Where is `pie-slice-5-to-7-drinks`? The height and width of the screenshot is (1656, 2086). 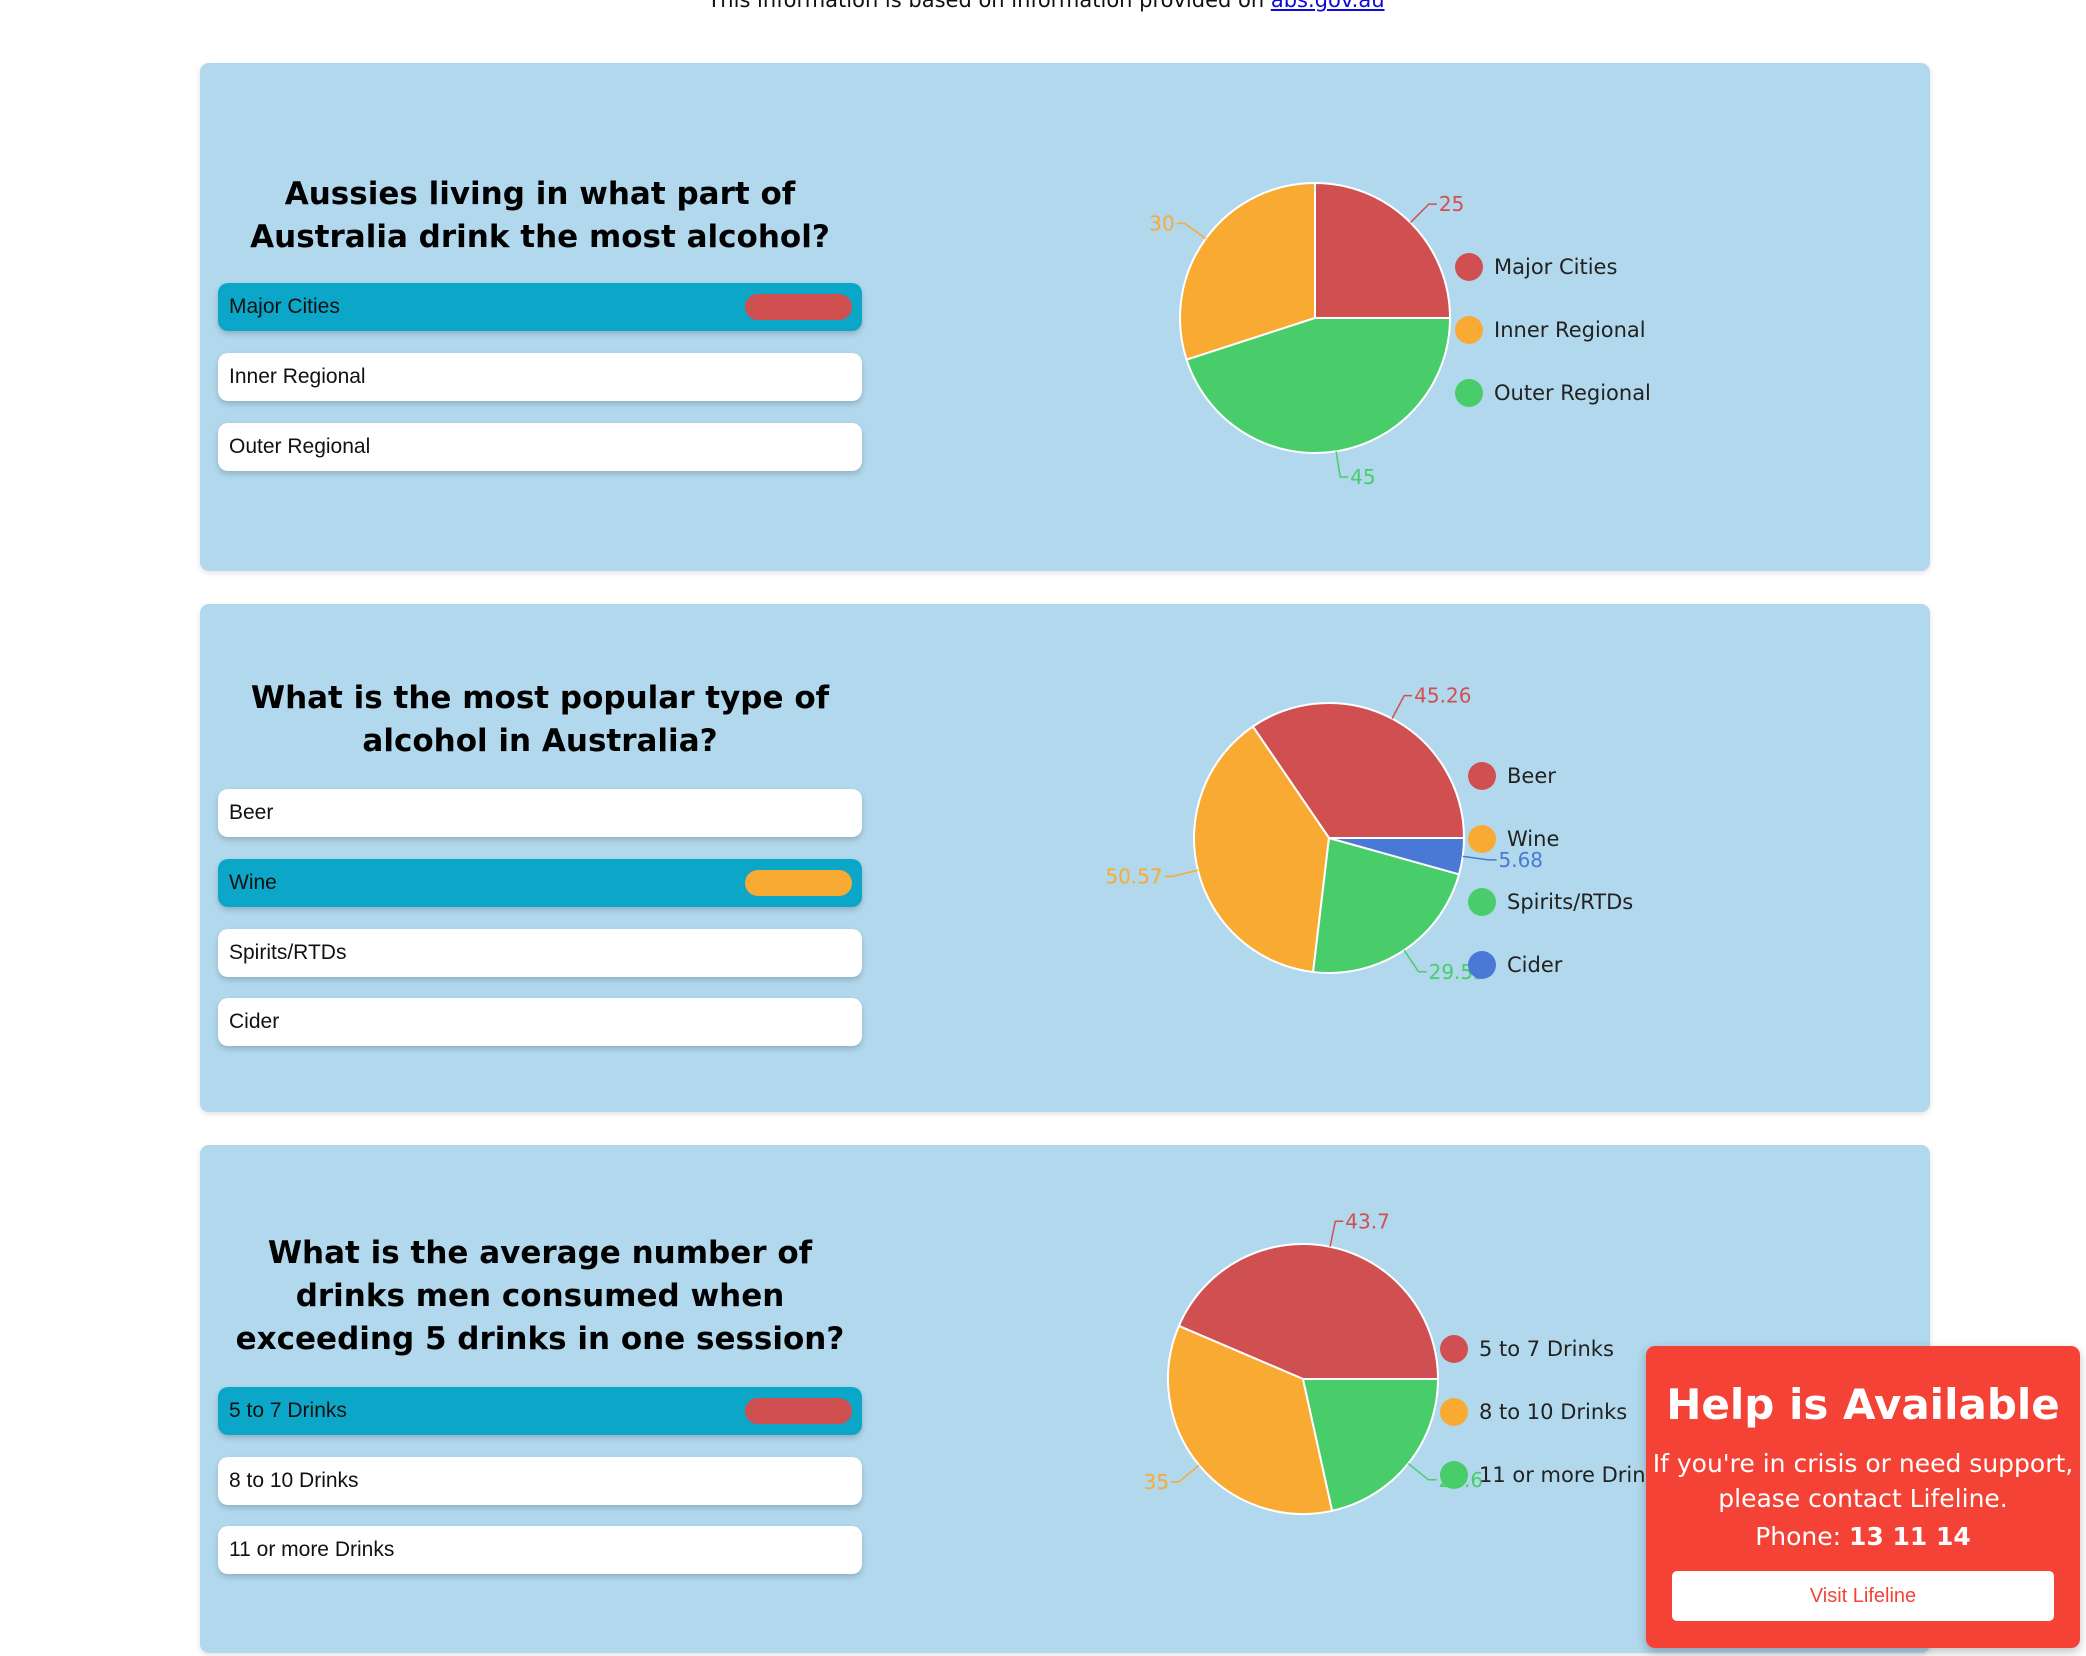
pie-slice-5-to-7-drinks is located at coordinates (1308, 1311).